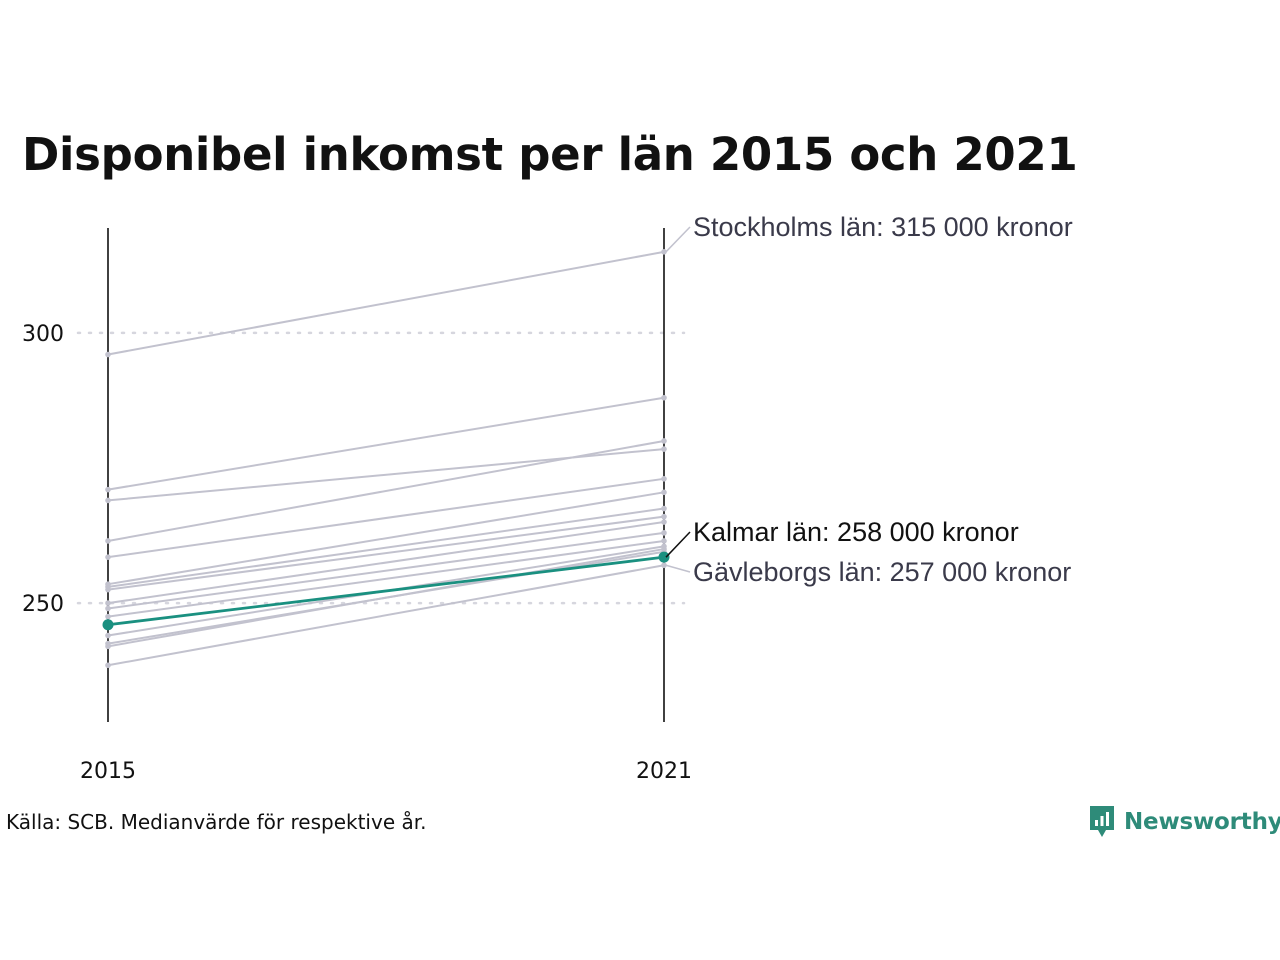 The image size is (1280, 960). I want to click on point-lan-14-2015, so click(108, 646).